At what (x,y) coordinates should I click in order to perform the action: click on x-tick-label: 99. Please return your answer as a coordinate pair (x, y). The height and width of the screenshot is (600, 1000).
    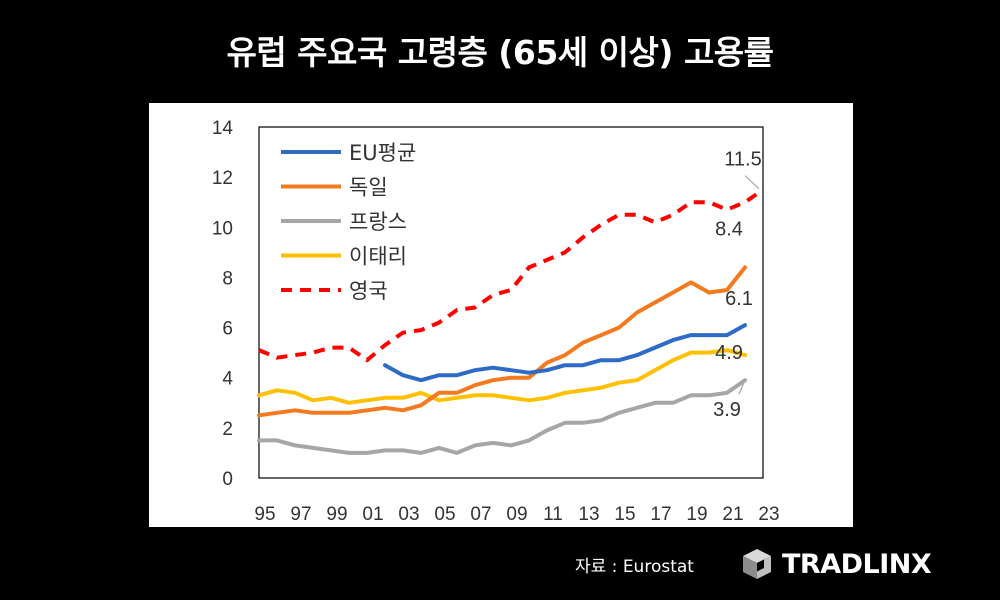
    Looking at the image, I should click on (336, 514).